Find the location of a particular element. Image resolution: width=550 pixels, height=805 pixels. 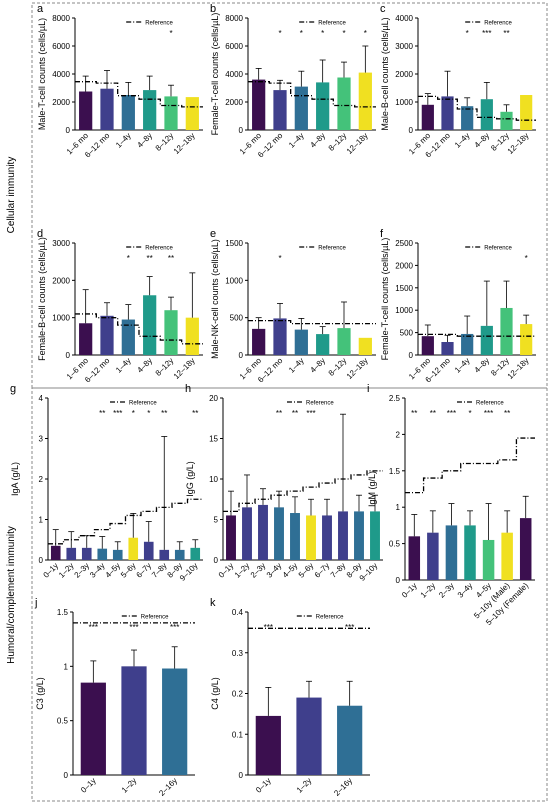

y-axis-label: C4 (g/L) is located at coordinates (215, 693).